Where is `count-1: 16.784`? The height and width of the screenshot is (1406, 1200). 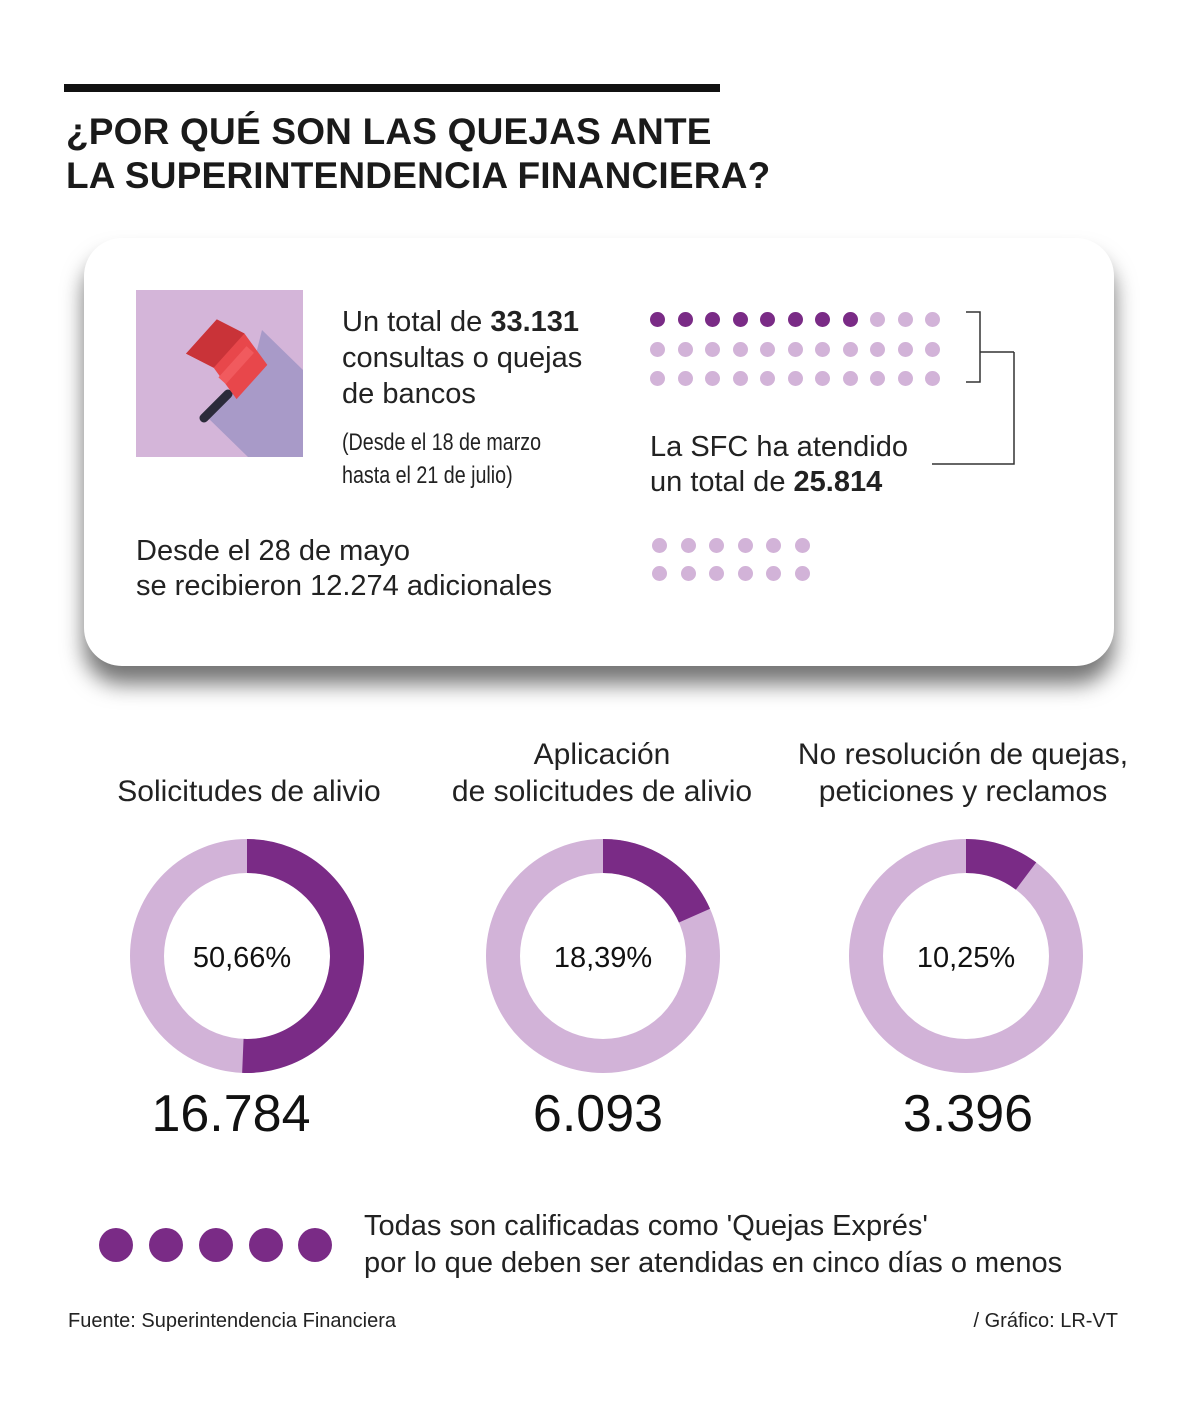 count-1: 16.784 is located at coordinates (231, 1114).